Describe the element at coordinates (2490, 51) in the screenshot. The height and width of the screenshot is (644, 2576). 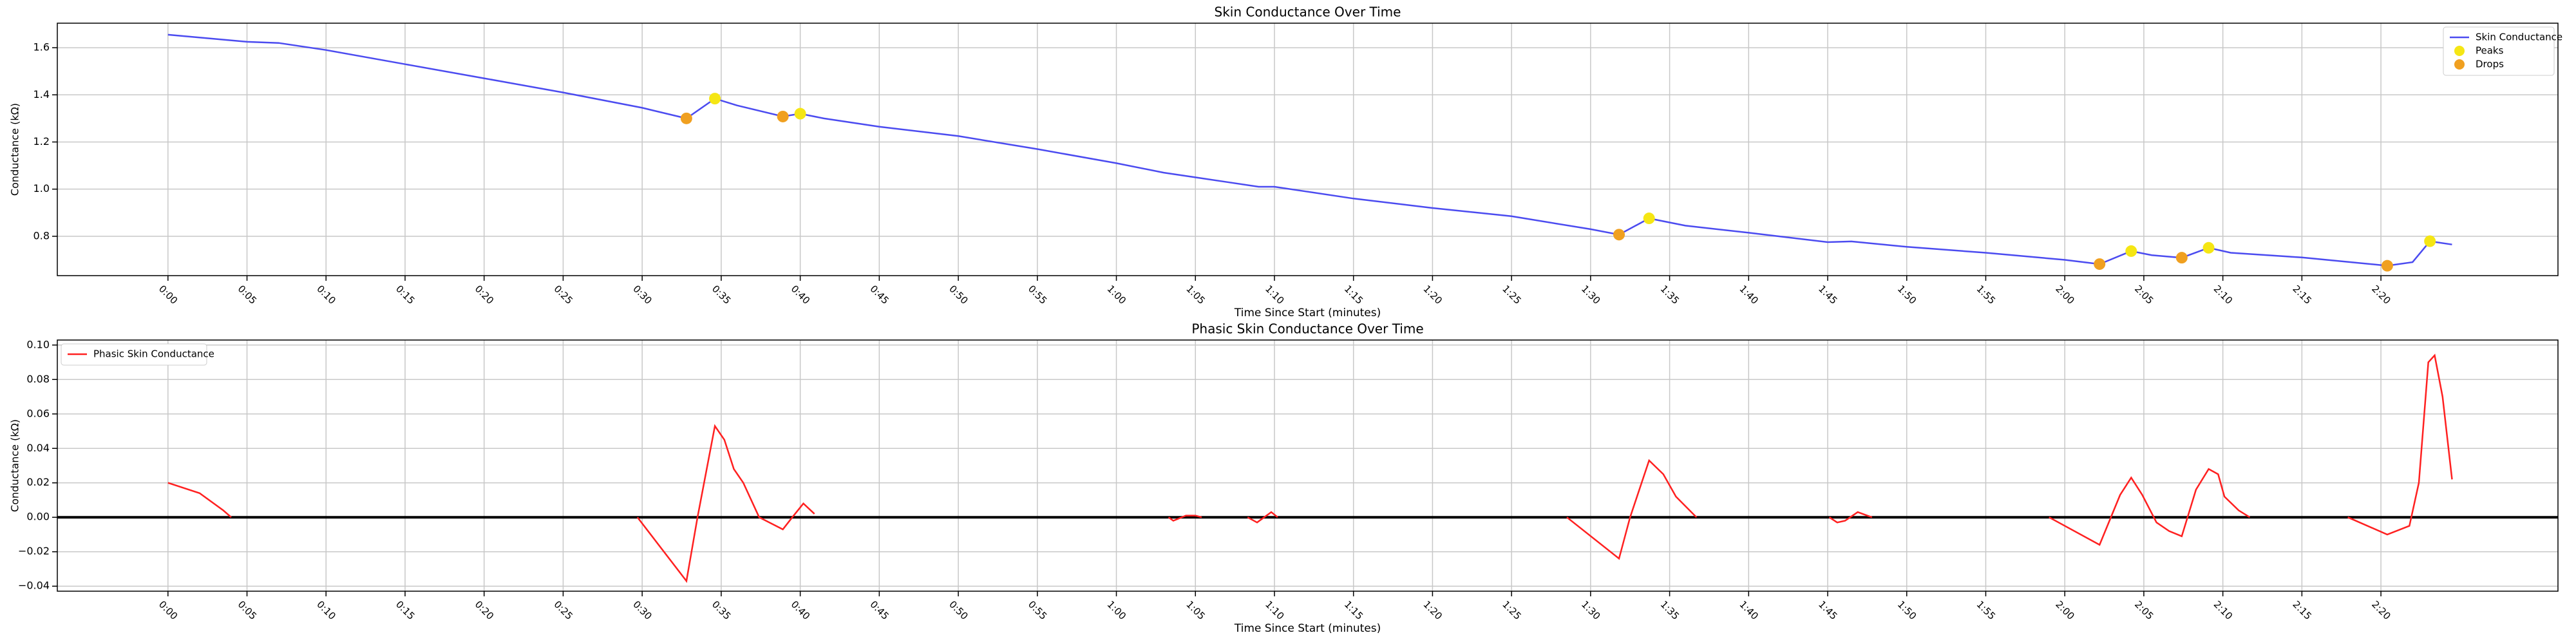
I see `legend-label: Peaks` at that location.